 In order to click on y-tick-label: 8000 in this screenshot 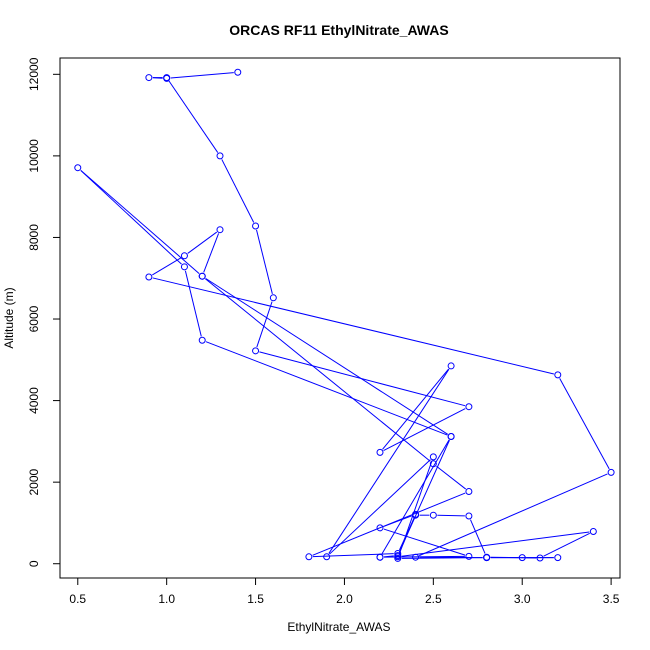, I will do `click(34, 237)`.